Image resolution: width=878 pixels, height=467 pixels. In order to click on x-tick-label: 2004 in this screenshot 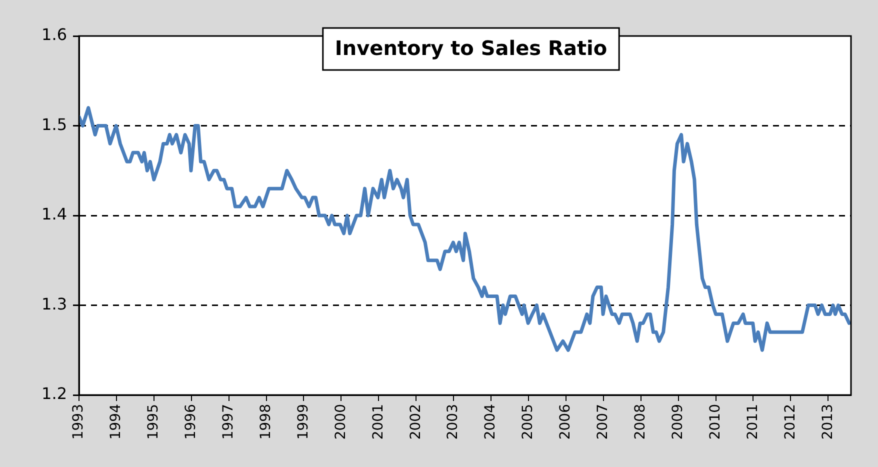, I will do `click(490, 422)`.